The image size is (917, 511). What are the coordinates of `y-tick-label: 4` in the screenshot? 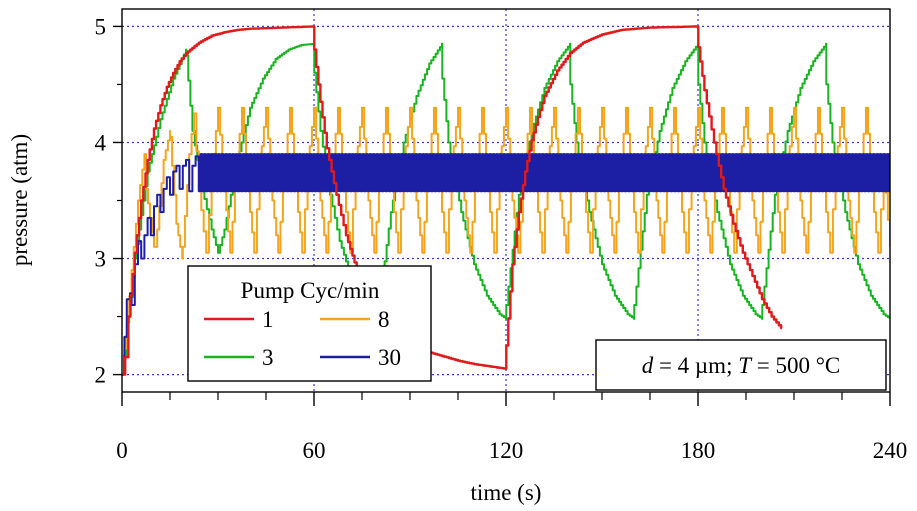 It's located at (101, 142).